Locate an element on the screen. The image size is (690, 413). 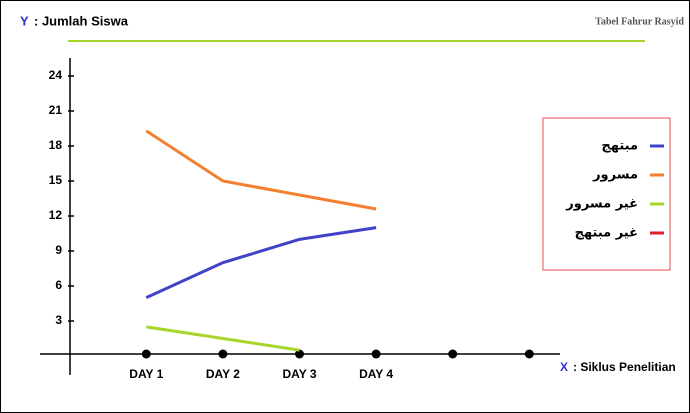
y-tick-label: 18 is located at coordinates (56, 145).